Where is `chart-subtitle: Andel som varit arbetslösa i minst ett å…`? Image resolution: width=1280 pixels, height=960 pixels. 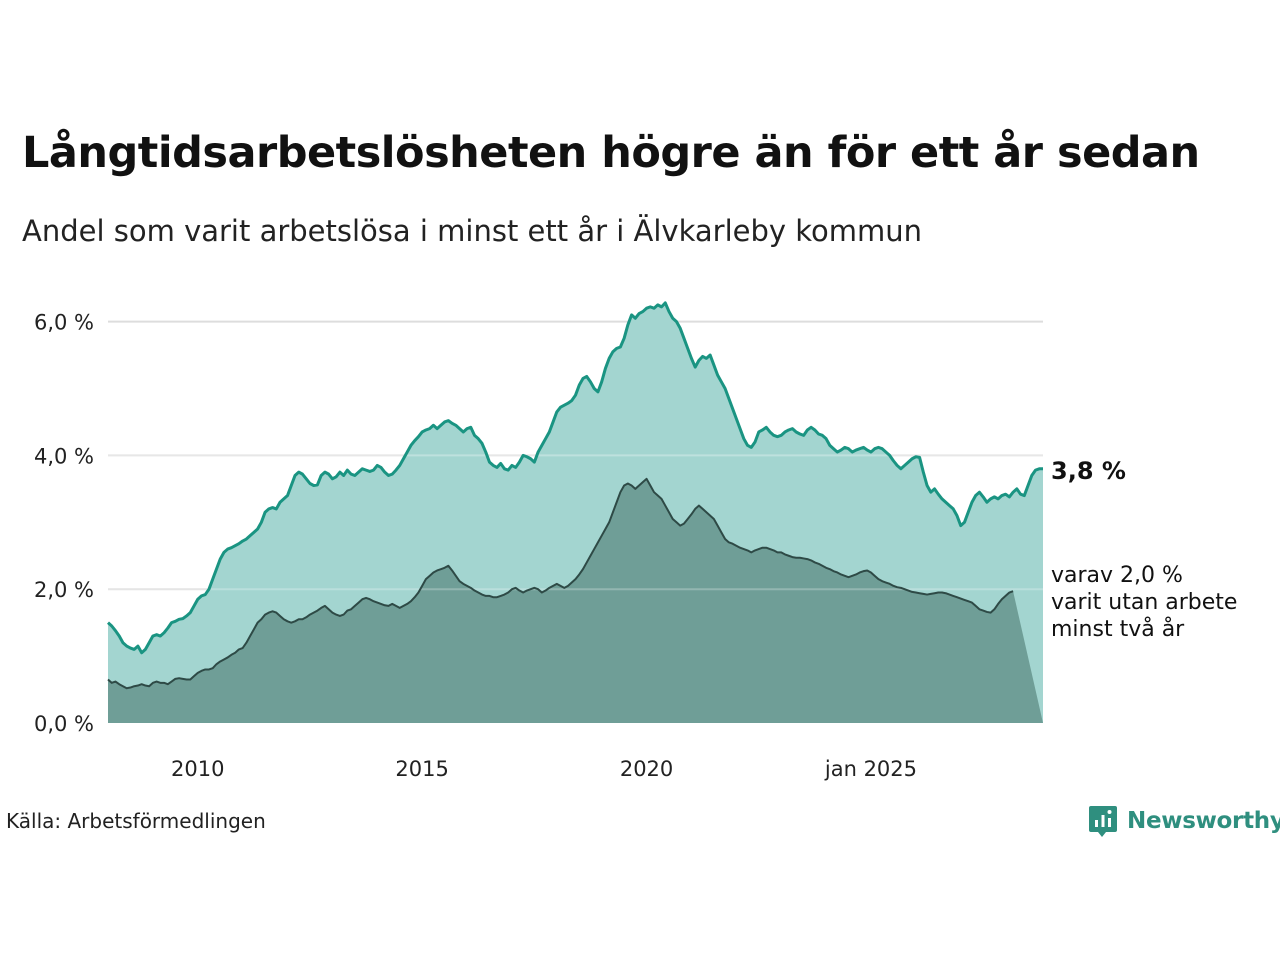 chart-subtitle: Andel som varit arbetslösa i minst ett å… is located at coordinates (472, 231).